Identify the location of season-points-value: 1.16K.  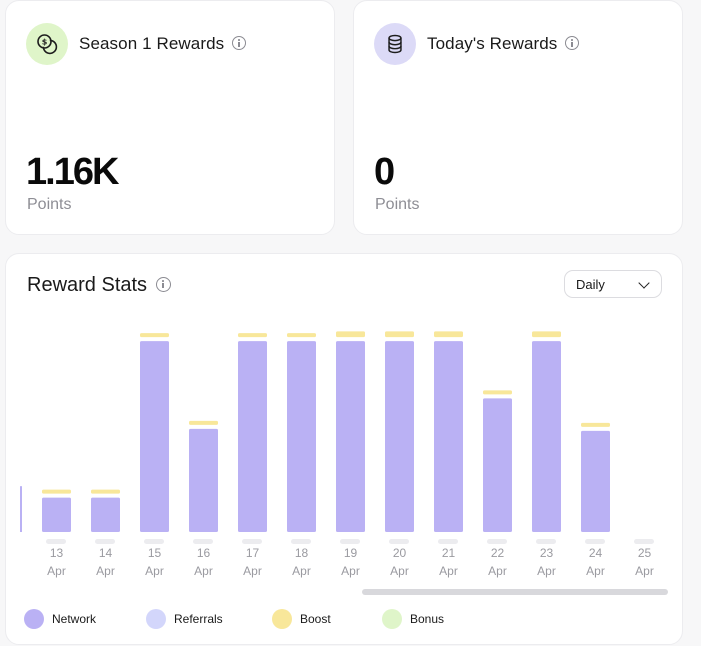
(72, 172).